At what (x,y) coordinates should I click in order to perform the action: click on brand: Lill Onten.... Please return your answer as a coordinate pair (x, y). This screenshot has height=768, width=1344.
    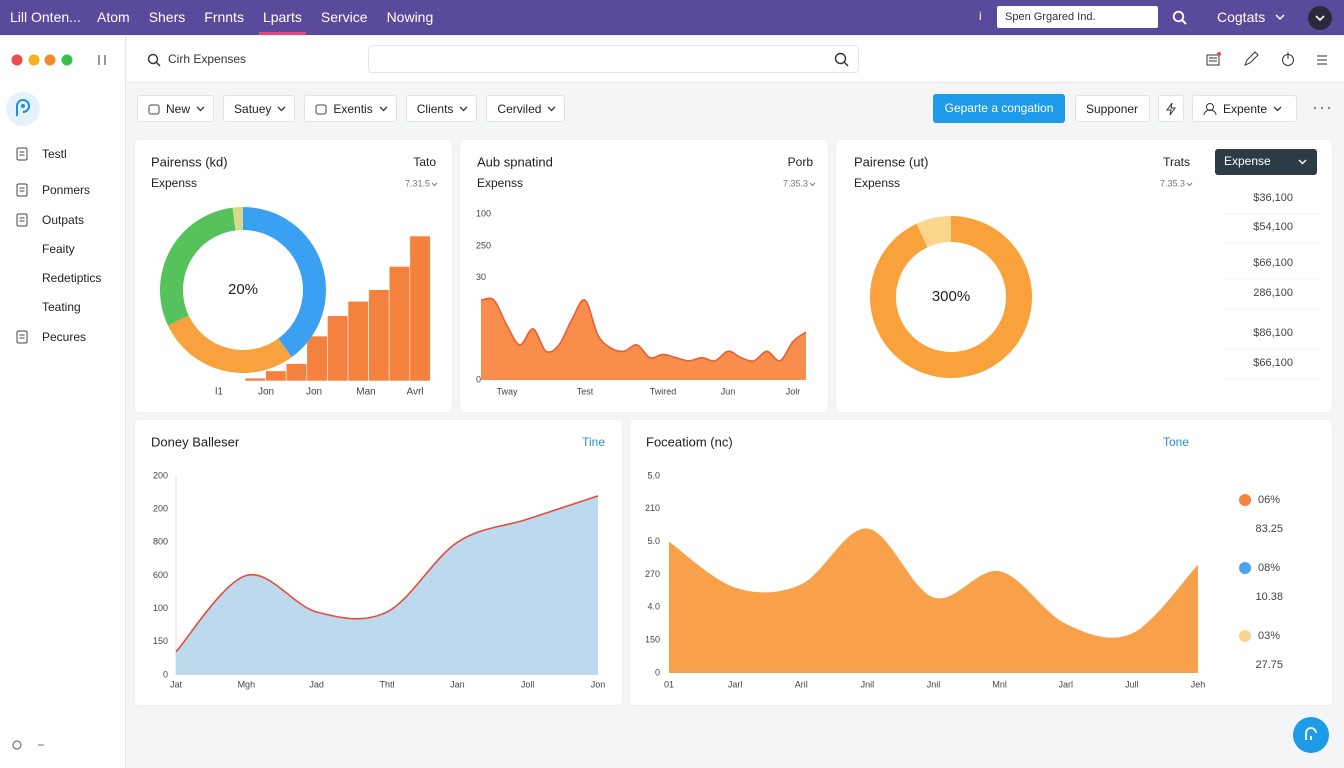
    Looking at the image, I should click on (45, 17).